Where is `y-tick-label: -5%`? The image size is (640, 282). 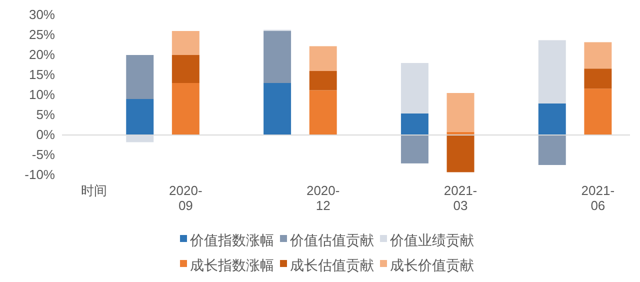
y-tick-label: -5% is located at coordinates (44, 154).